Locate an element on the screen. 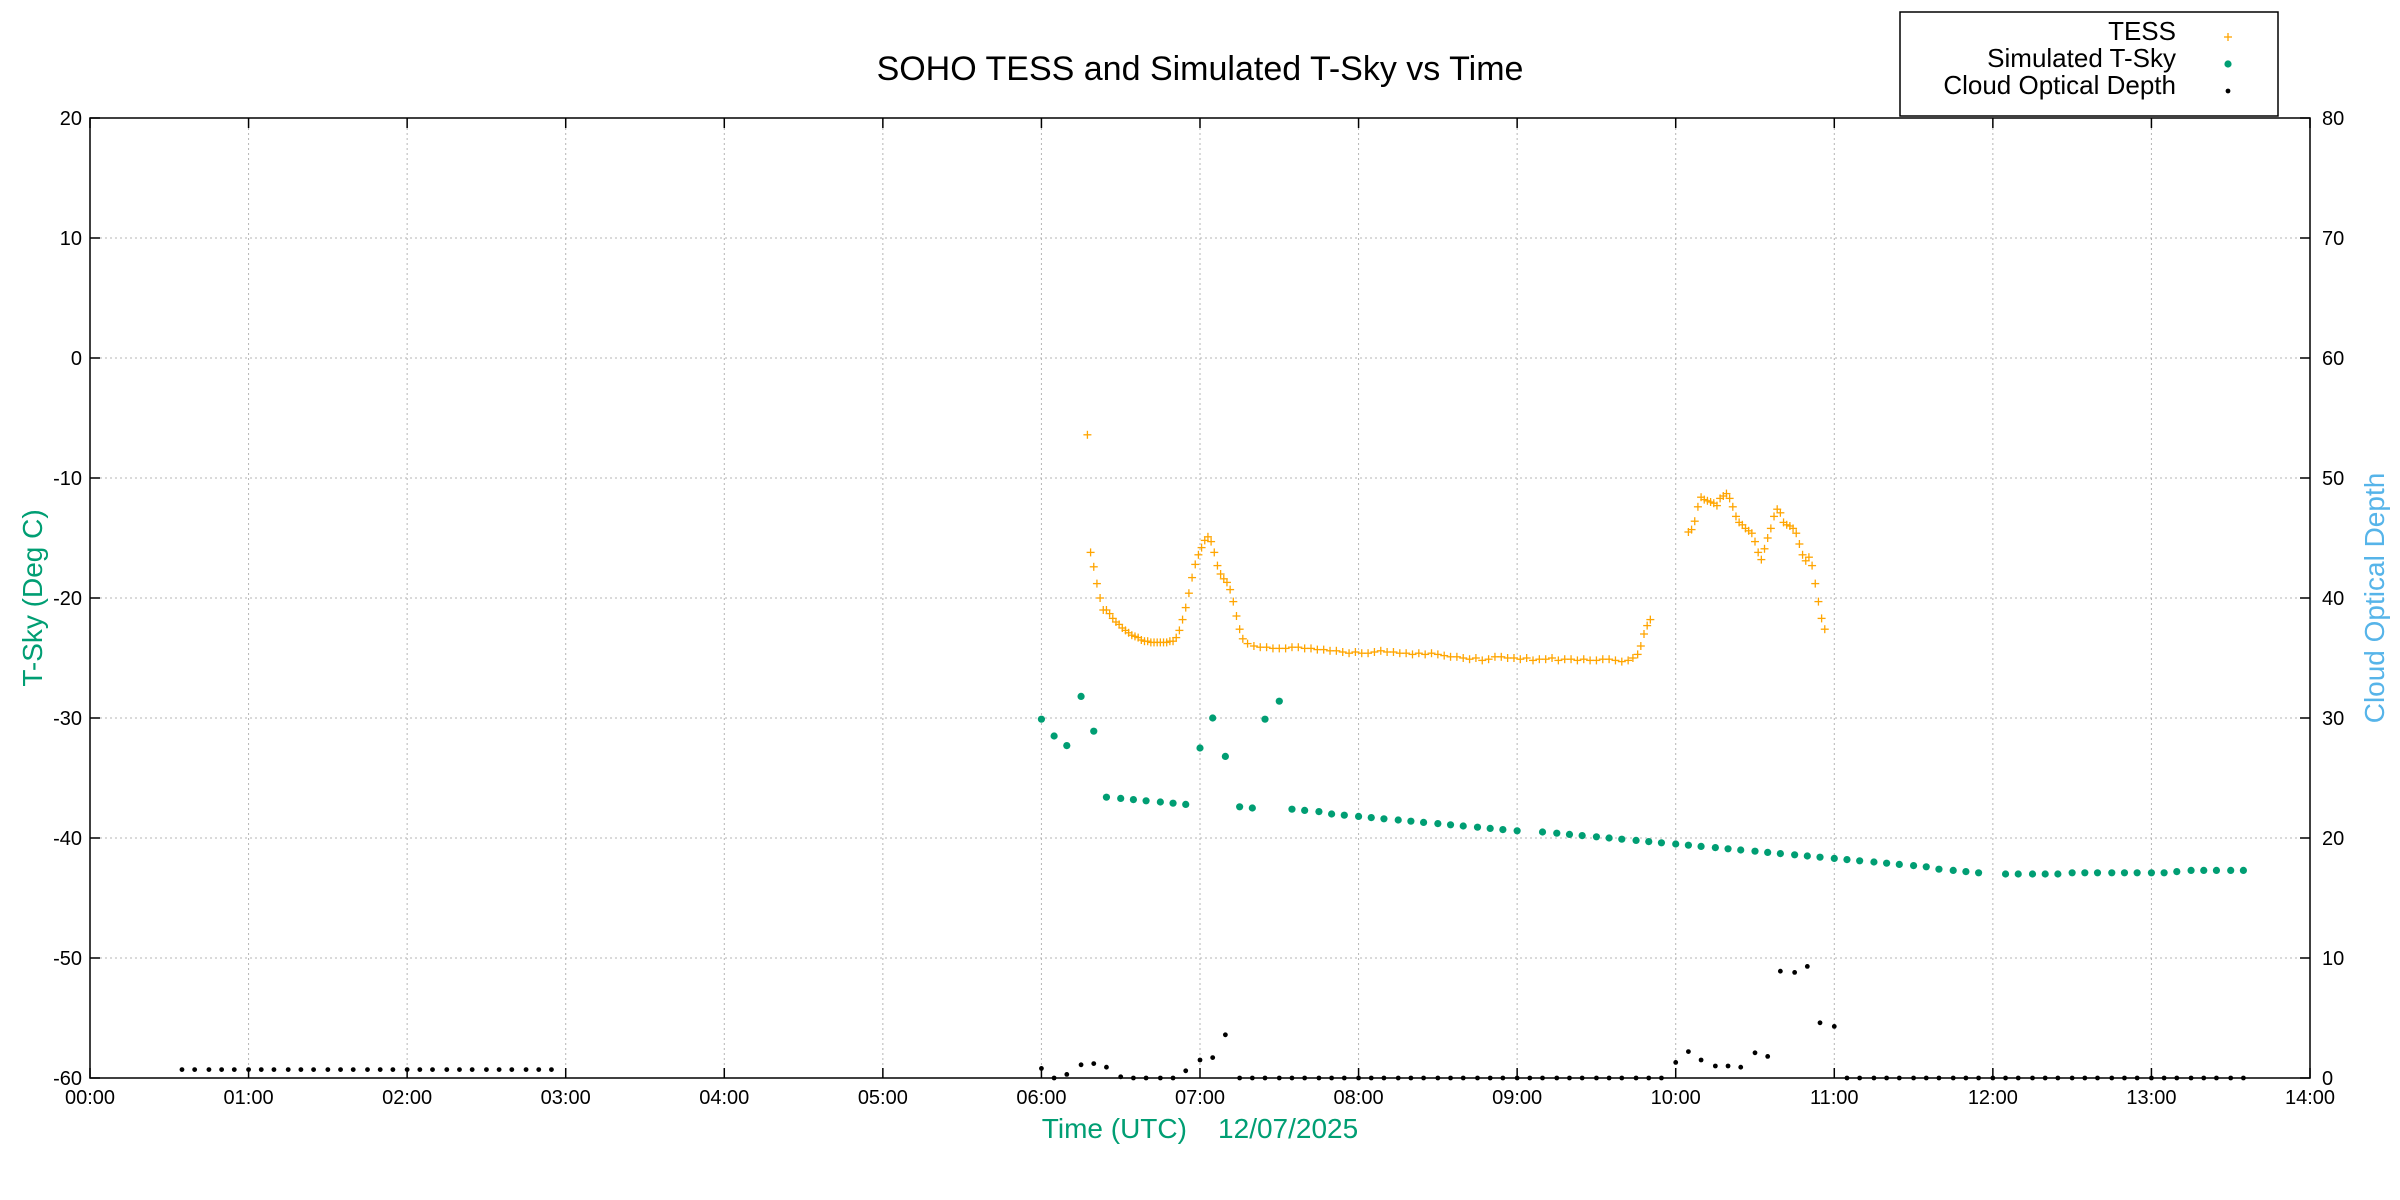  x-tick-label: 13:00 is located at coordinates (2151, 1098).